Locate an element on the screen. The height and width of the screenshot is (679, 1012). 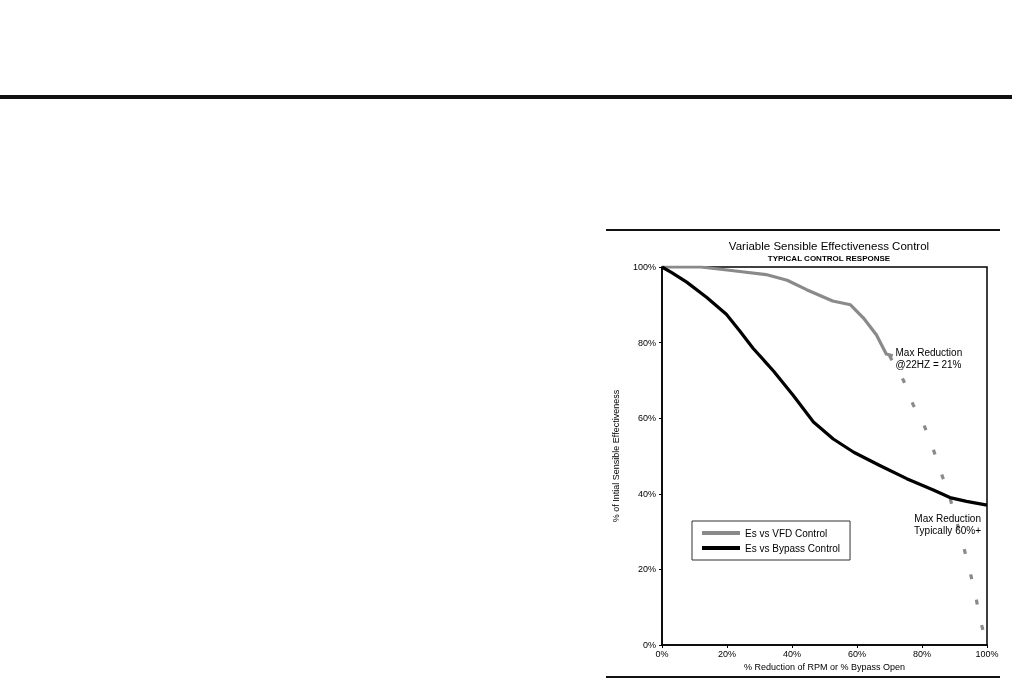
legend-label: Es vs VFD Control is located at coordinates (786, 533).